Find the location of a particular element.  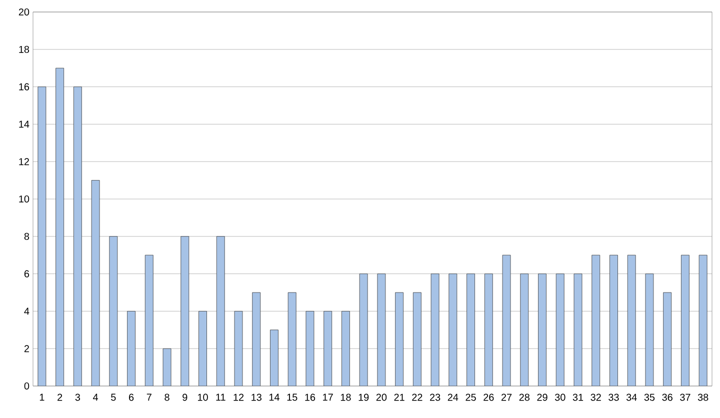

x-tick-label: 12 is located at coordinates (239, 397).